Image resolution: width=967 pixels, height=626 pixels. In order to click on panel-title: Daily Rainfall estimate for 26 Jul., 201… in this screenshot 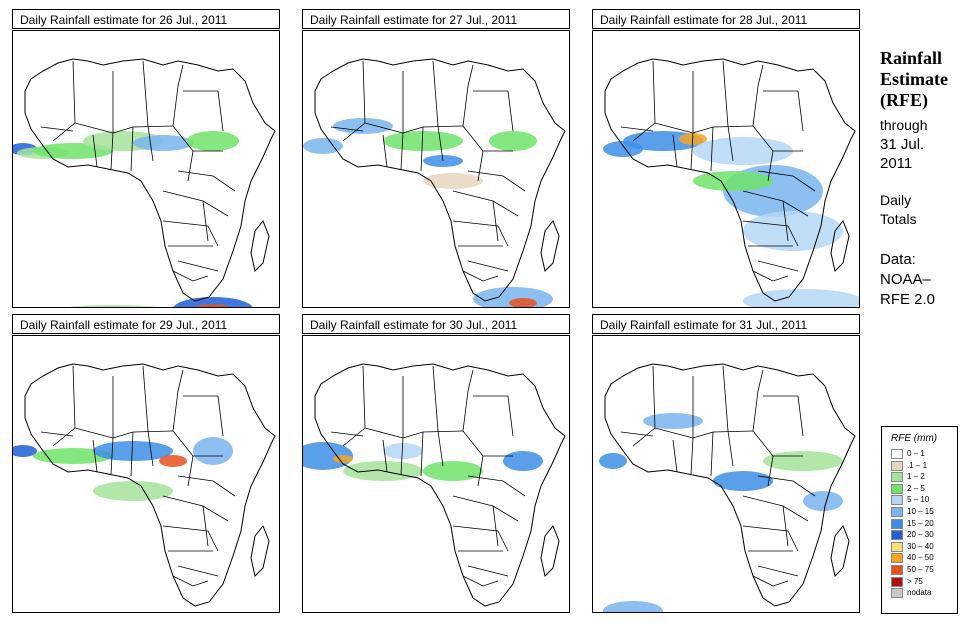, I will do `click(146, 19)`.